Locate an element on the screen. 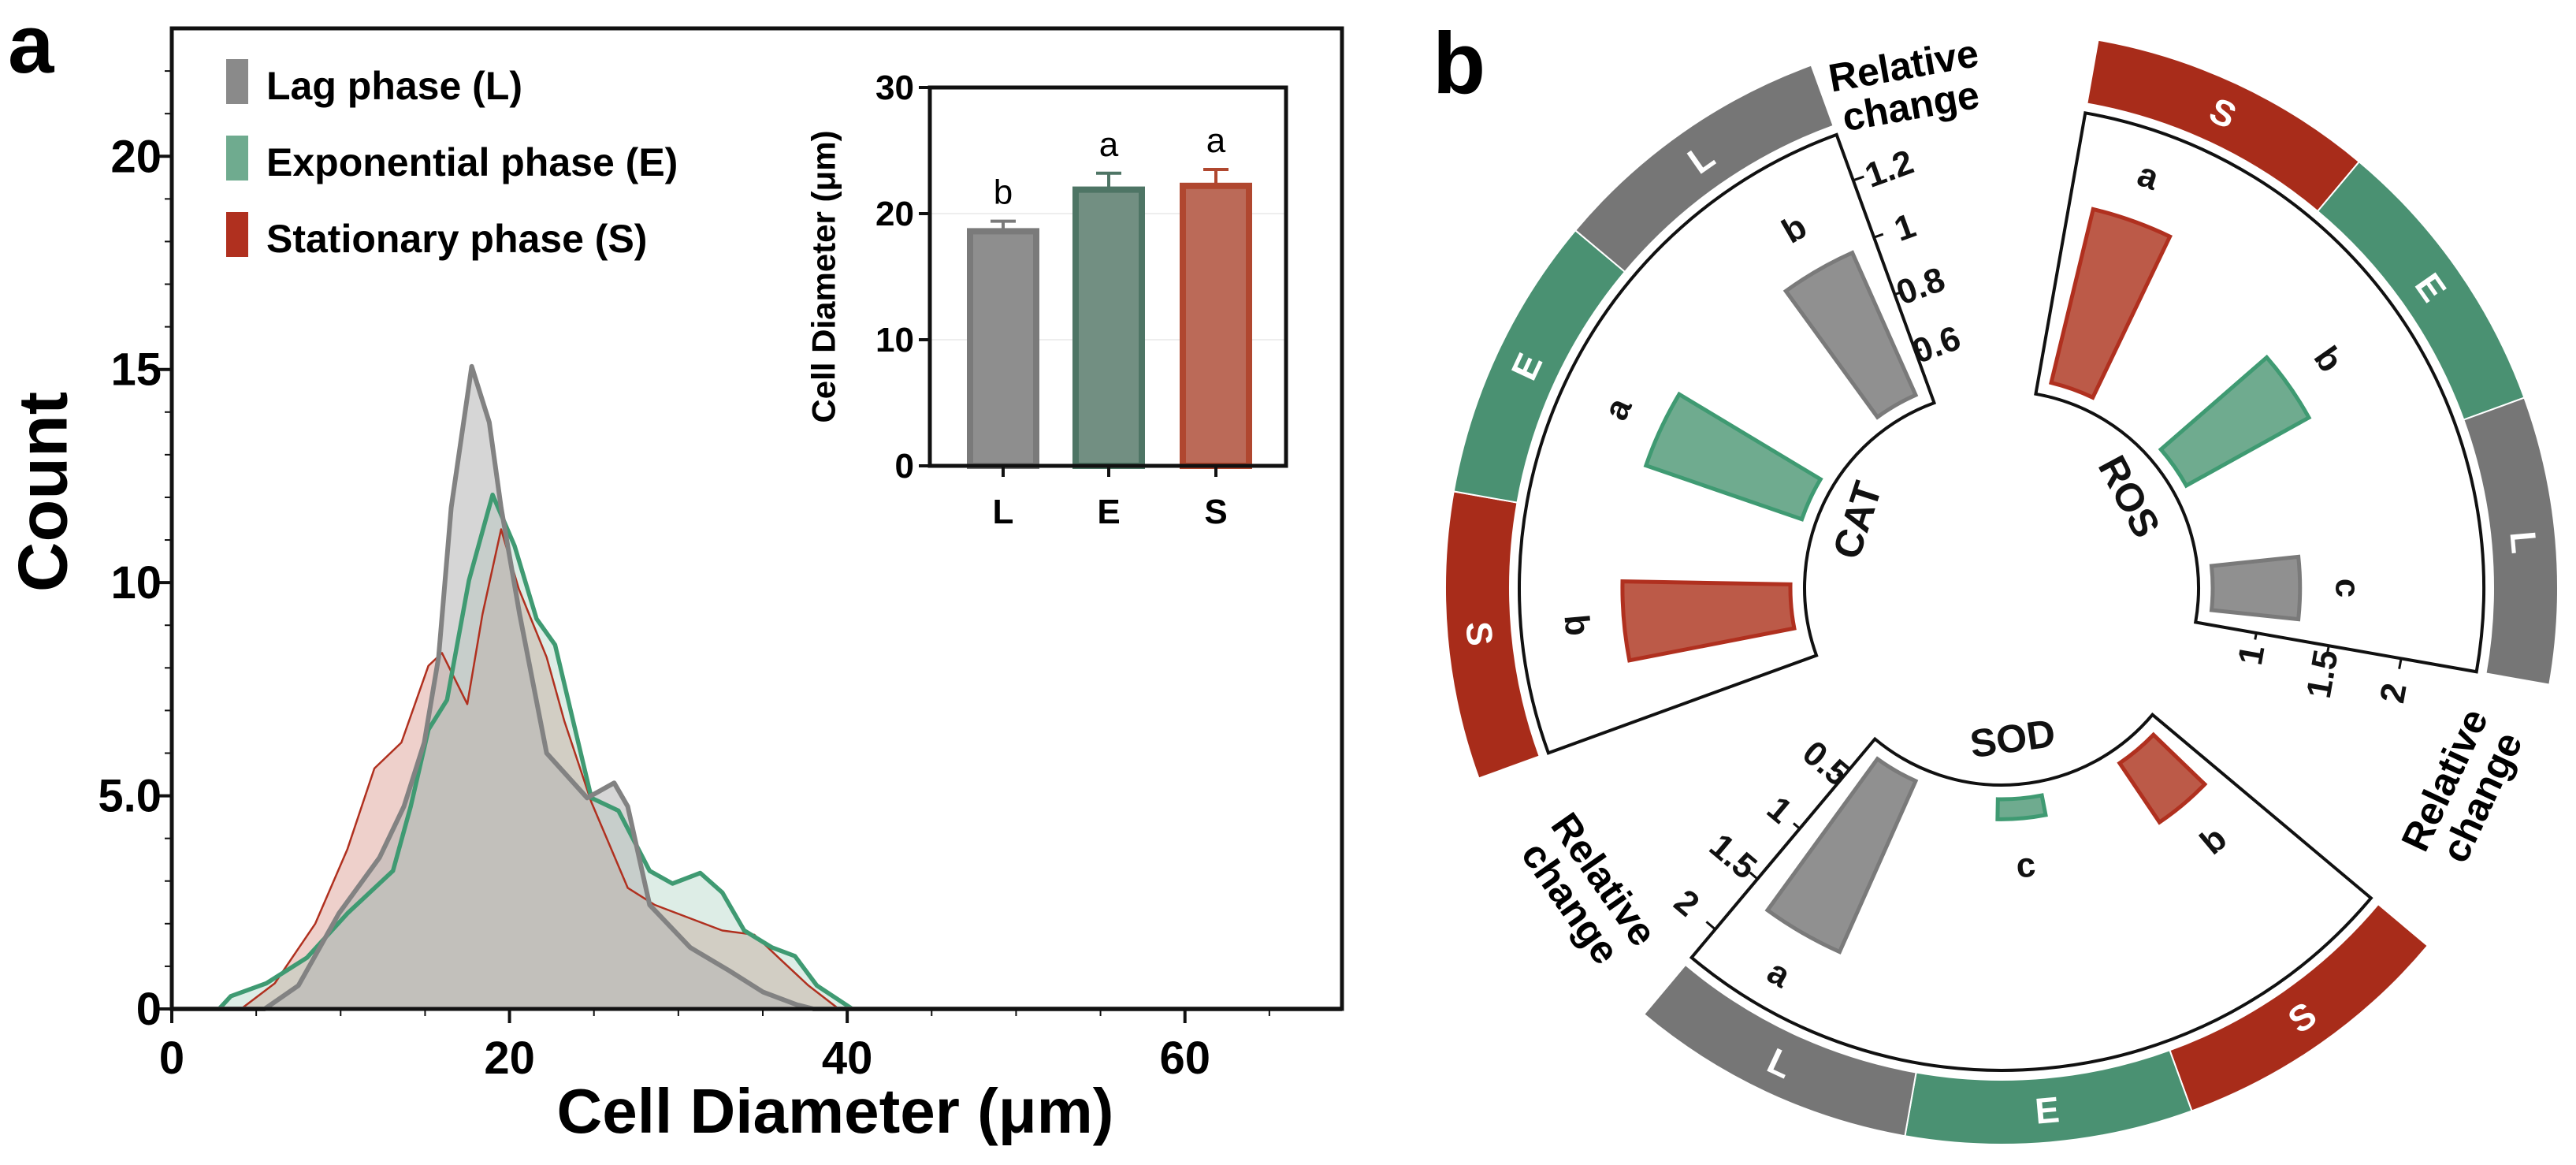 The width and height of the screenshot is (2576, 1165). inset-x-tick-label: S is located at coordinates (1215, 512).